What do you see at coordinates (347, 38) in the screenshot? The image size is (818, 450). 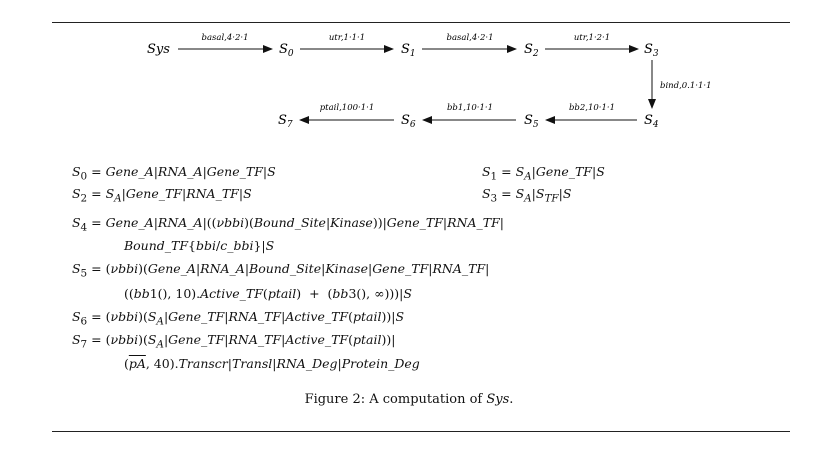 I see `label-s0-s1: utr,1·1·1` at bounding box center [347, 38].